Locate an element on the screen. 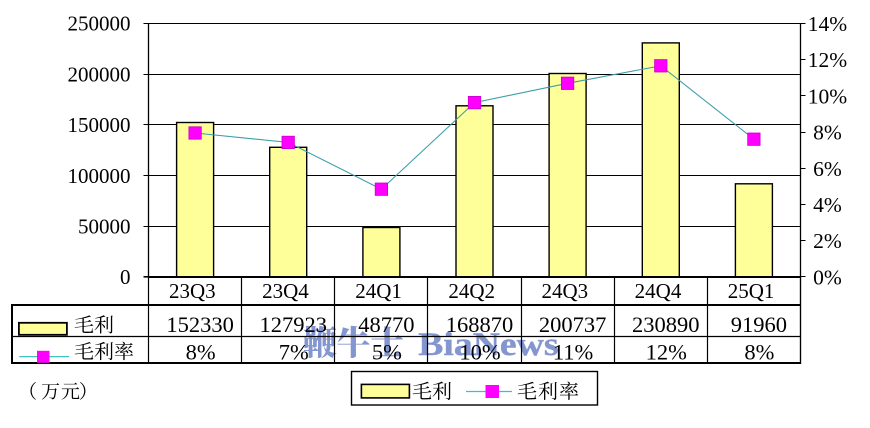  svg-text: 6% is located at coordinates (827, 169).